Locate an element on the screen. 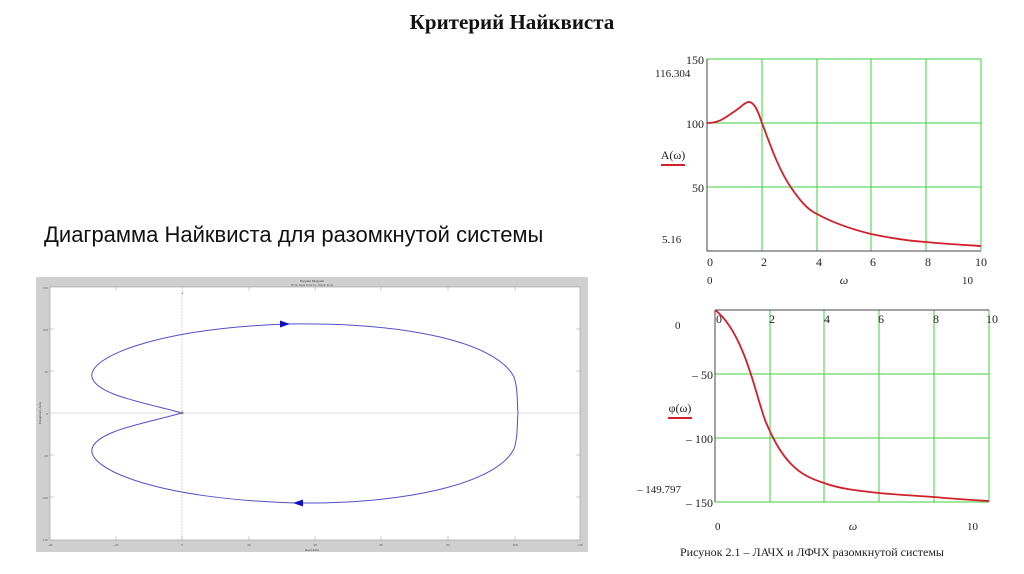 This screenshot has width=1024, height=574. critical-point-marker is located at coordinates (182, 413).